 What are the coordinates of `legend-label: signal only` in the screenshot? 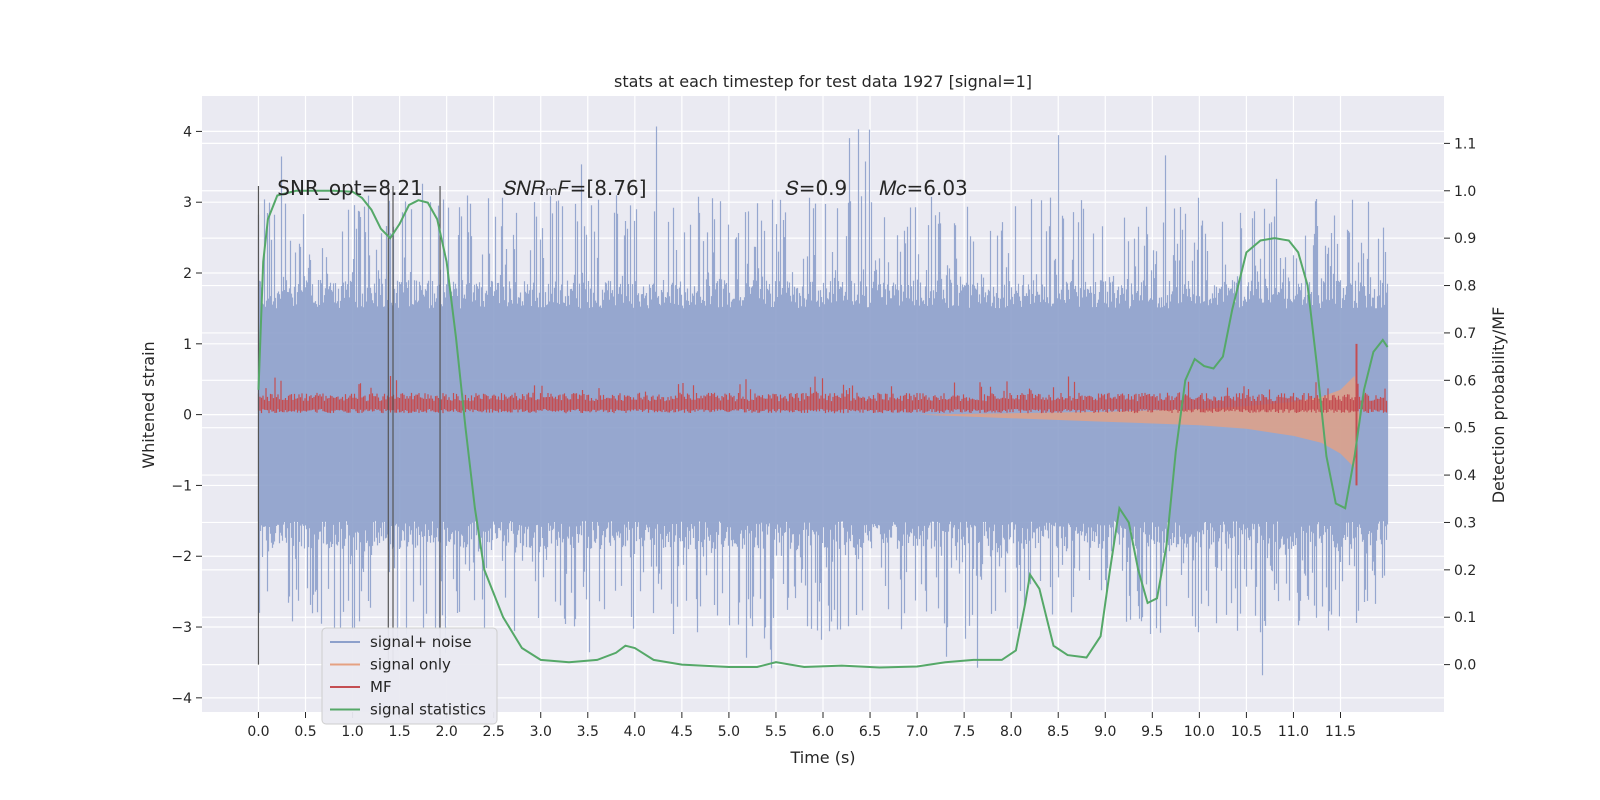 It's located at (410, 665).